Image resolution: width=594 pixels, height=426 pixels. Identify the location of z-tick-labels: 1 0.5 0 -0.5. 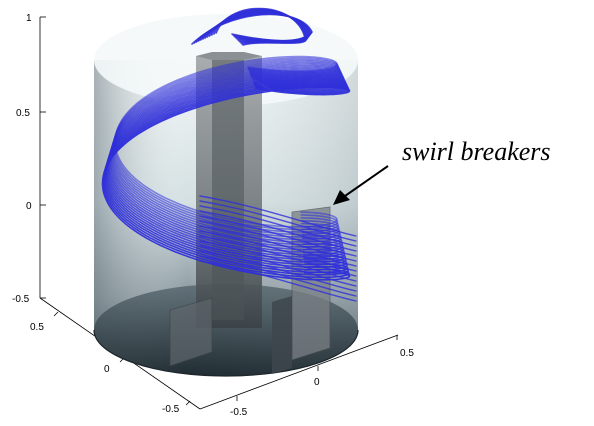
(22, 159).